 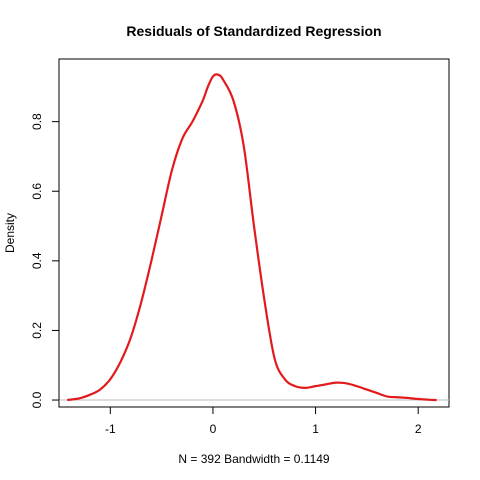 What do you see at coordinates (254, 459) in the screenshot?
I see `x-axis-label: N = 392 Bandwidth = 0.1149` at bounding box center [254, 459].